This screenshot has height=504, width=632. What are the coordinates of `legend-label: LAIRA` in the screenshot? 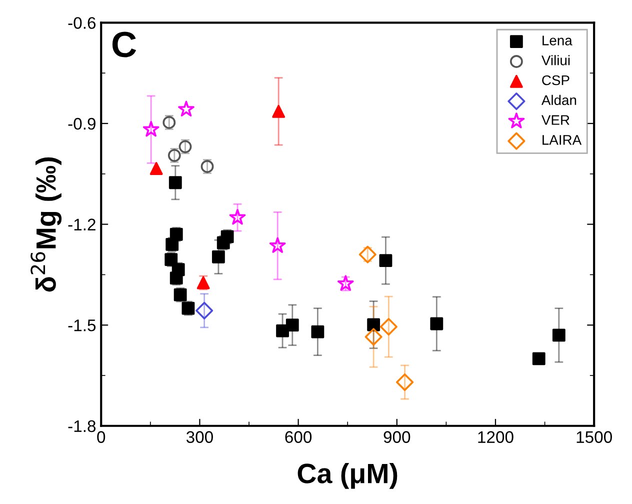 It's located at (562, 140).